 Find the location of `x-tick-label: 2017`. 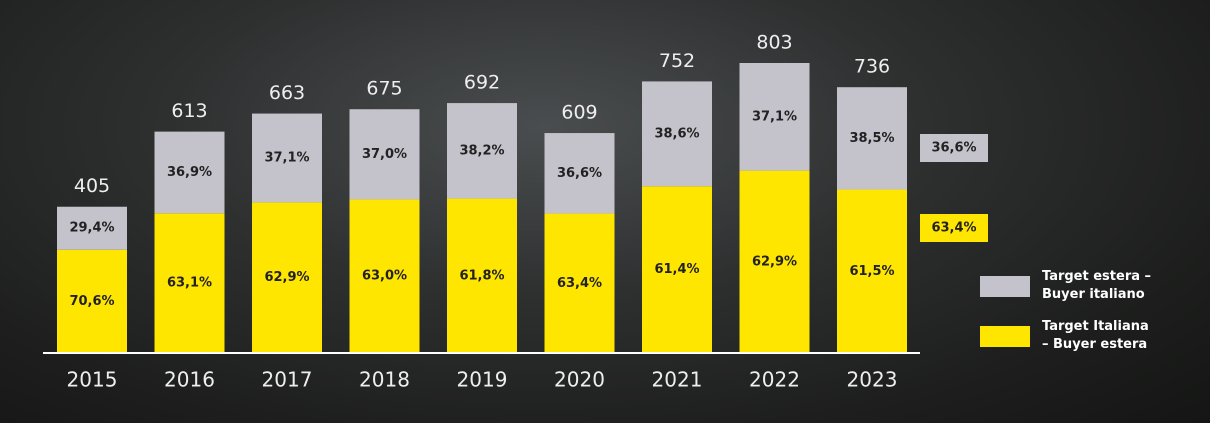

x-tick-label: 2017 is located at coordinates (287, 380).